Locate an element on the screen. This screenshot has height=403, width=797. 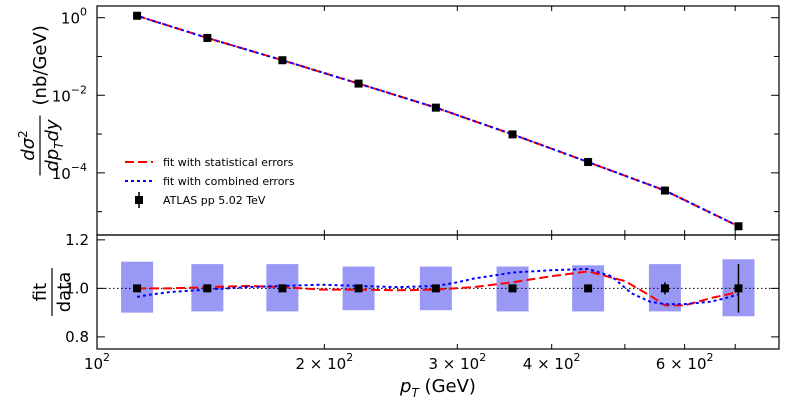
ratio-label-denominator: data is located at coordinates (64, 292).